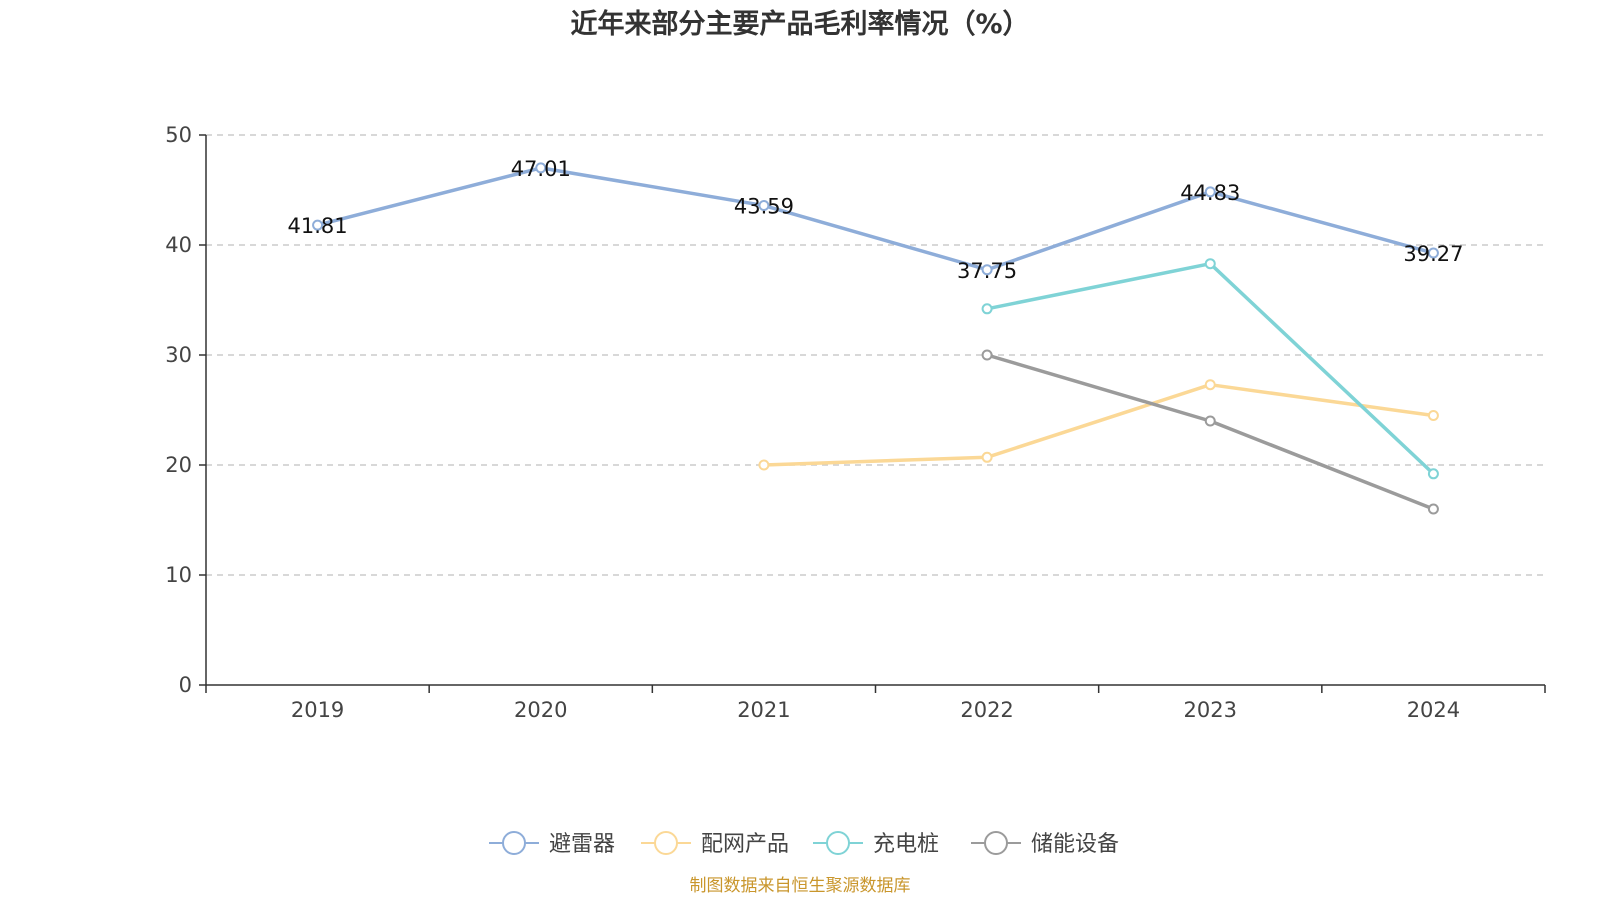  I want to click on y-tick-label: 30, so click(178, 355).